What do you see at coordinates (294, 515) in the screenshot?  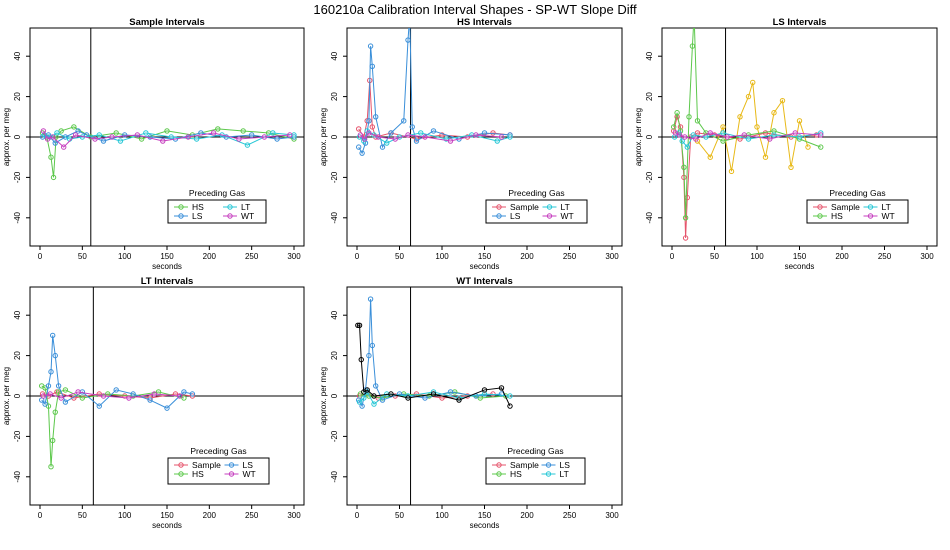 I see `x-tick-label: 300` at bounding box center [294, 515].